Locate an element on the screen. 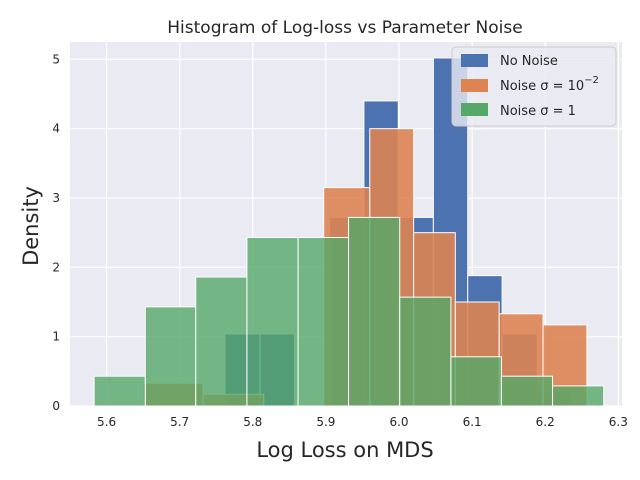  chart-title: Histogram of Log-loss vs Parameter Noise is located at coordinates (344, 28).